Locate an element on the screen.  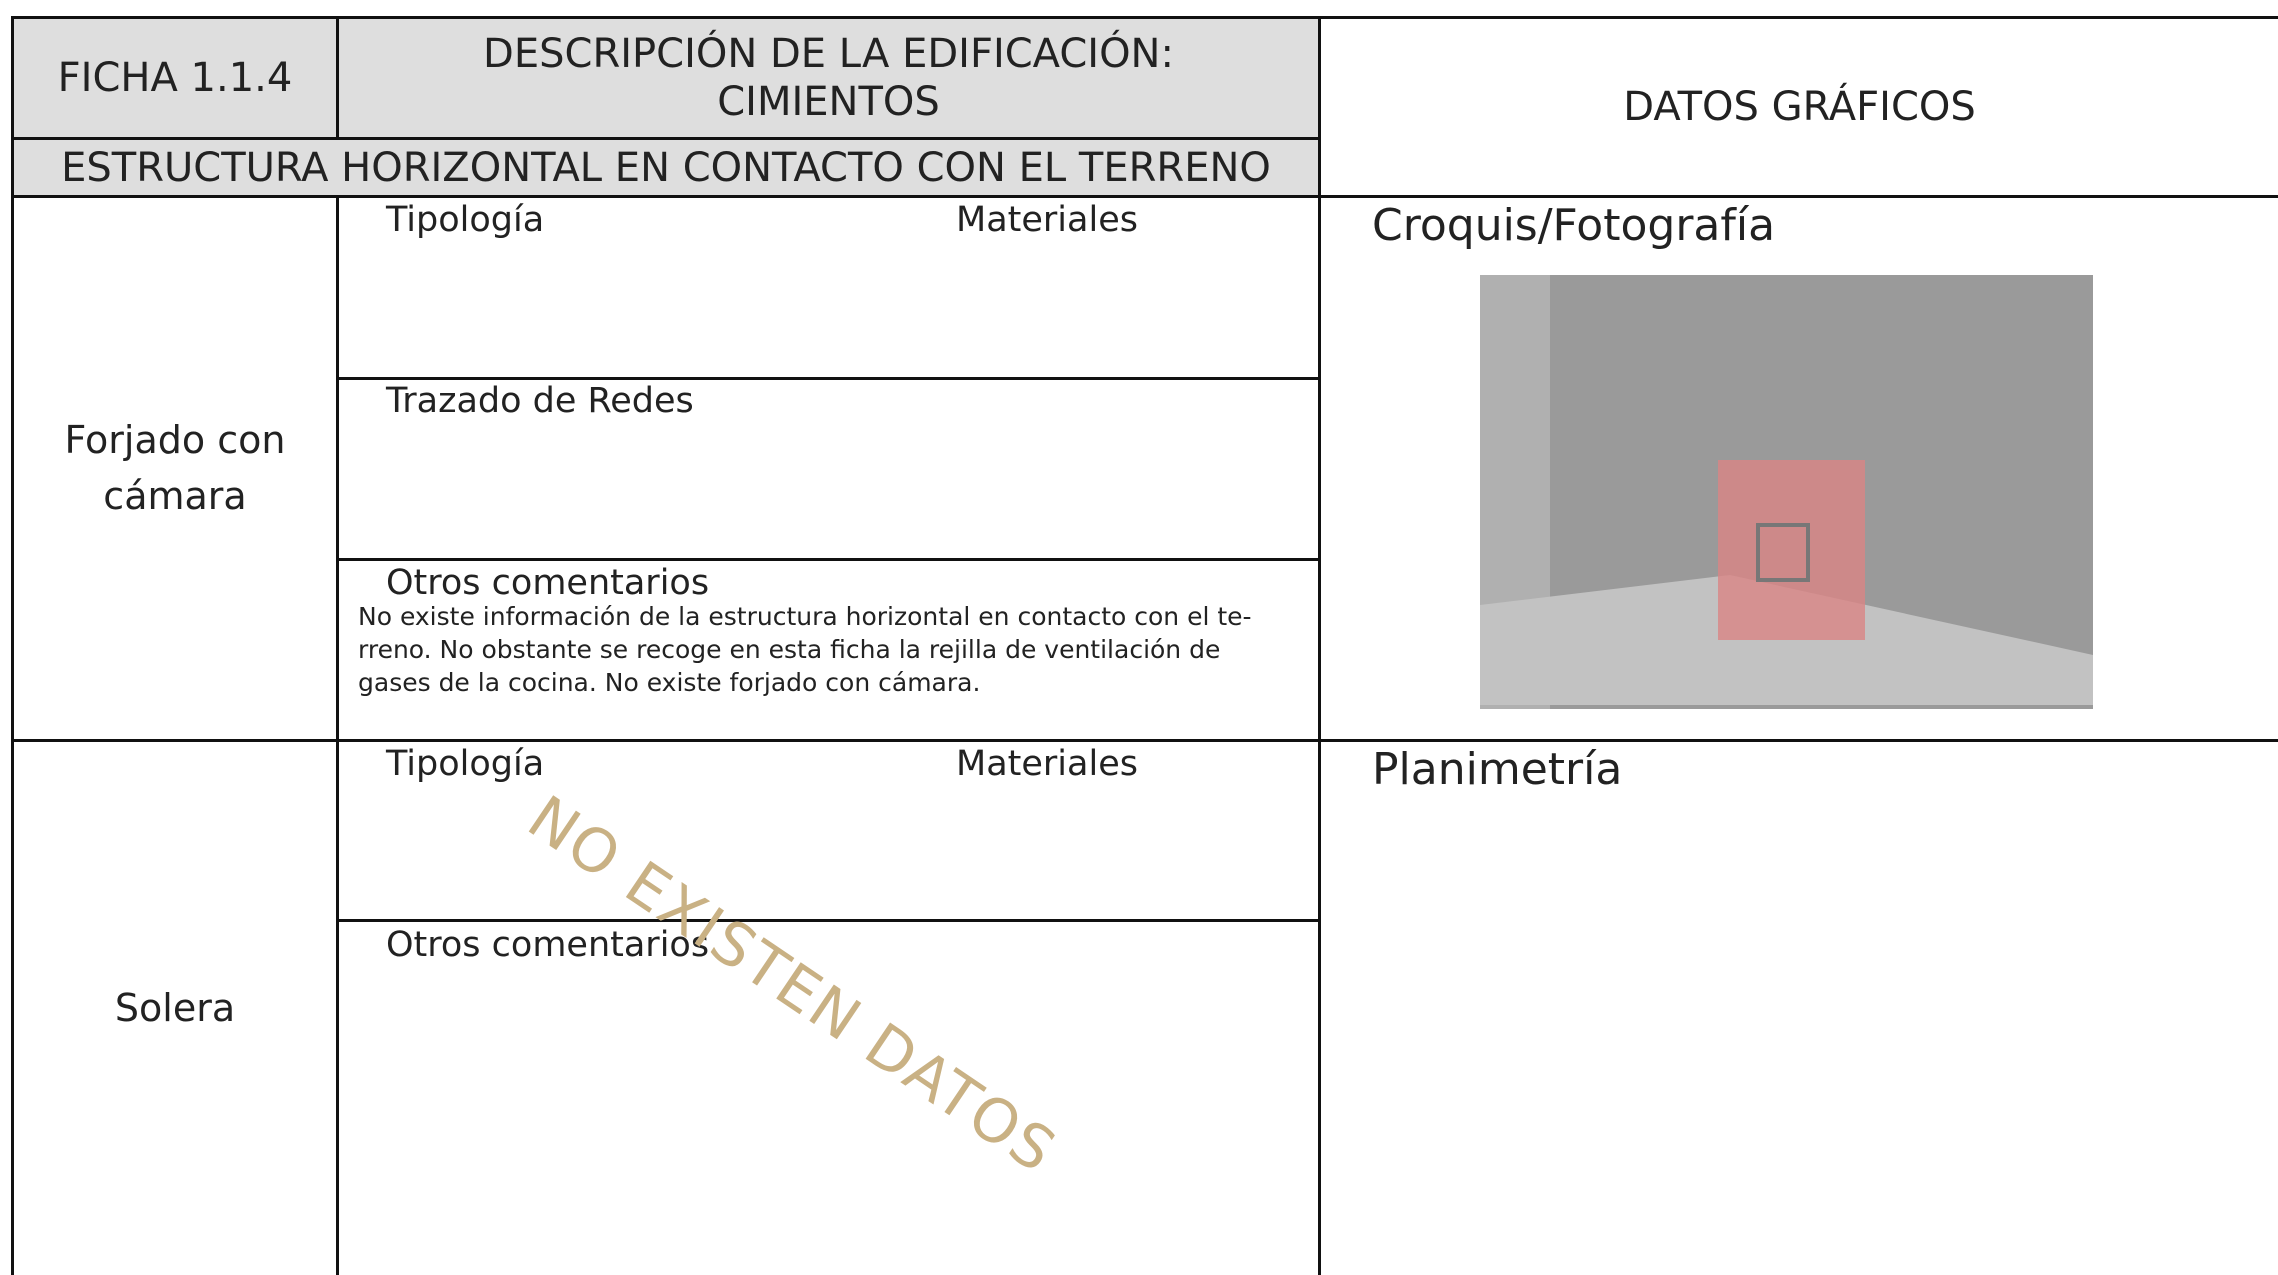
watermark: NO EXISTEN DATOS is located at coordinates (792, 985).